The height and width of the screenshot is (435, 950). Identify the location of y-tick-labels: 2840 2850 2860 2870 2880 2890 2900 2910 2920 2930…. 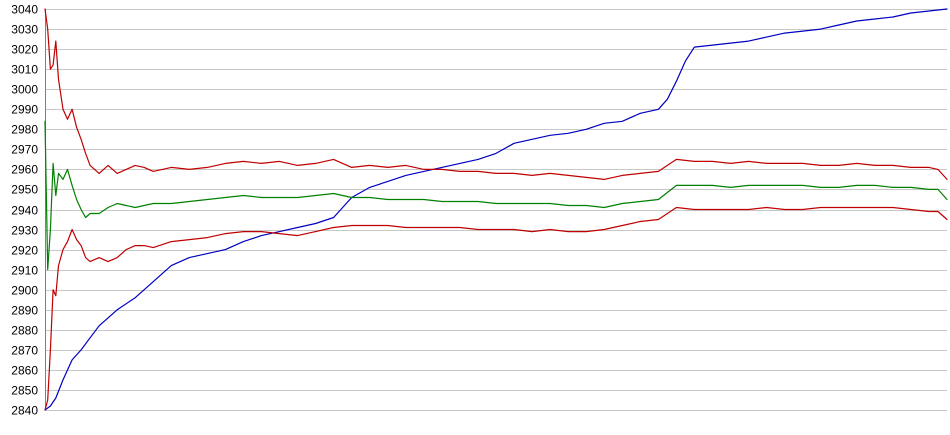
(24, 210).